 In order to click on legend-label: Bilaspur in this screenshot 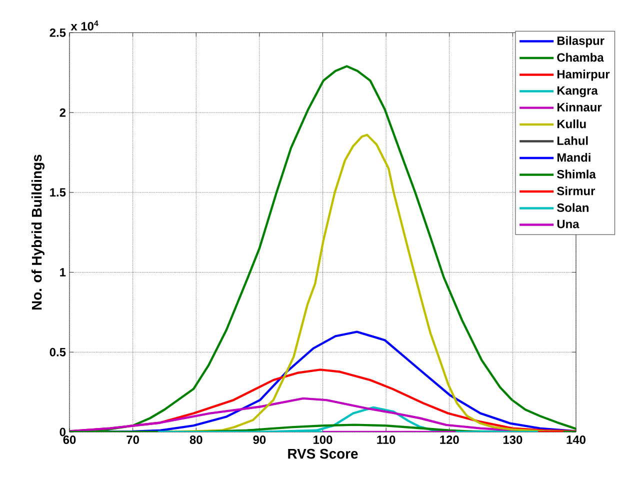, I will do `click(580, 42)`.